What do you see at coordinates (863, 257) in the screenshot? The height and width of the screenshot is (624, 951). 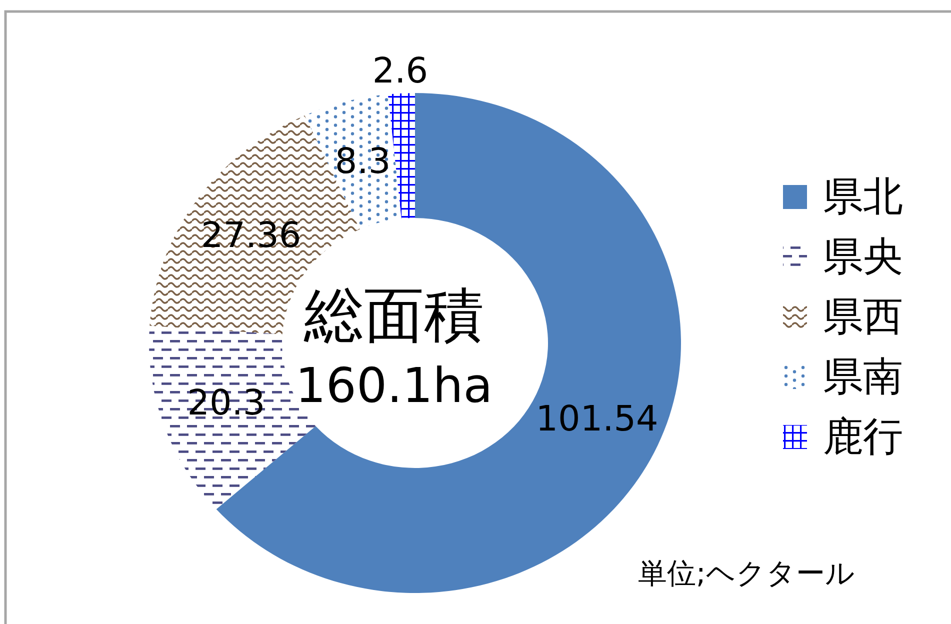 I see `legend-label: 県央` at bounding box center [863, 257].